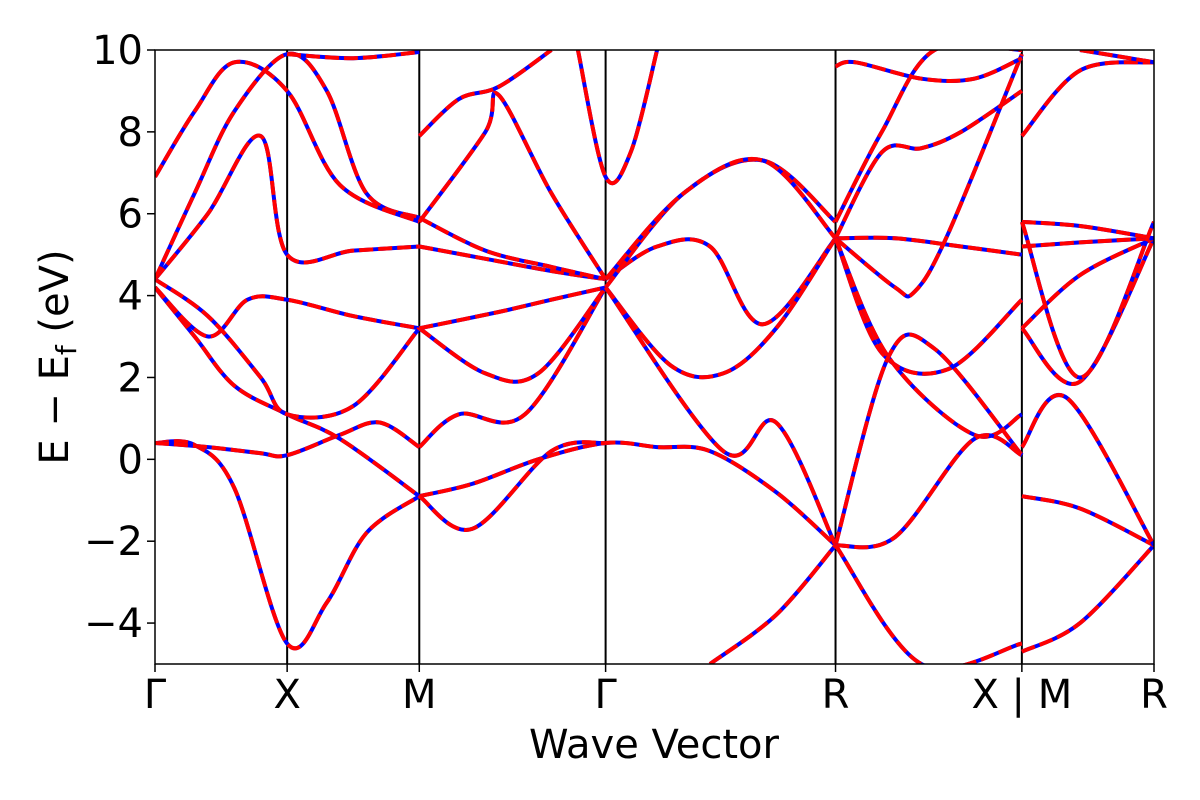 The image size is (1200, 800). I want to click on y-axis-label-unit: (eV), so click(55, 297).